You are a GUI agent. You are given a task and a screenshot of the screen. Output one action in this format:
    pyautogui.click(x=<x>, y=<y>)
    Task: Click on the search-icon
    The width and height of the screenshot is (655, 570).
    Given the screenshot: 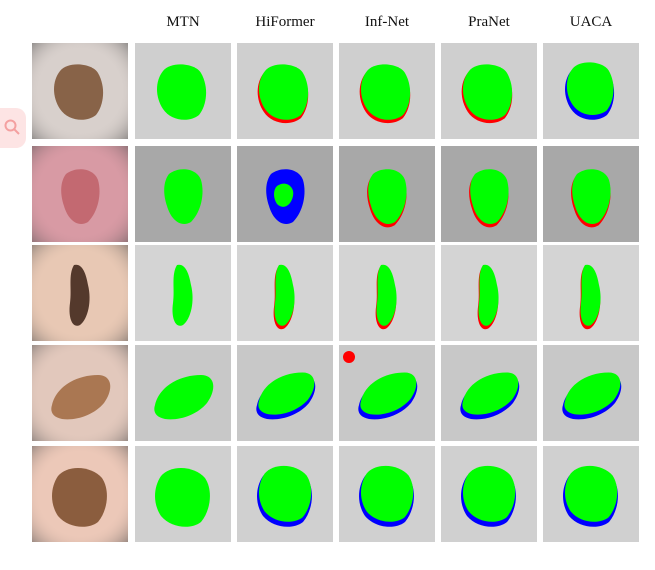 What is the action you would take?
    pyautogui.click(x=12, y=127)
    